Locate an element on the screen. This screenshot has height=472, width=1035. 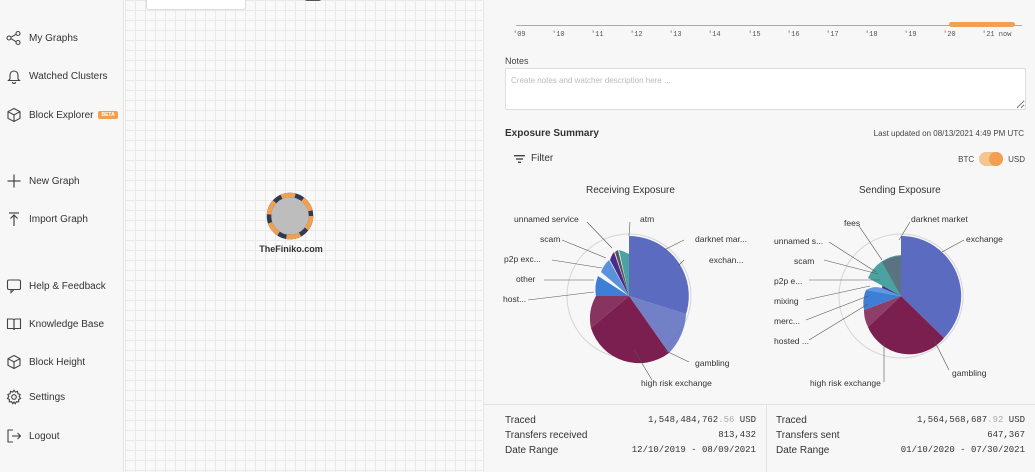
timeline-year: '17 is located at coordinates (832, 35).